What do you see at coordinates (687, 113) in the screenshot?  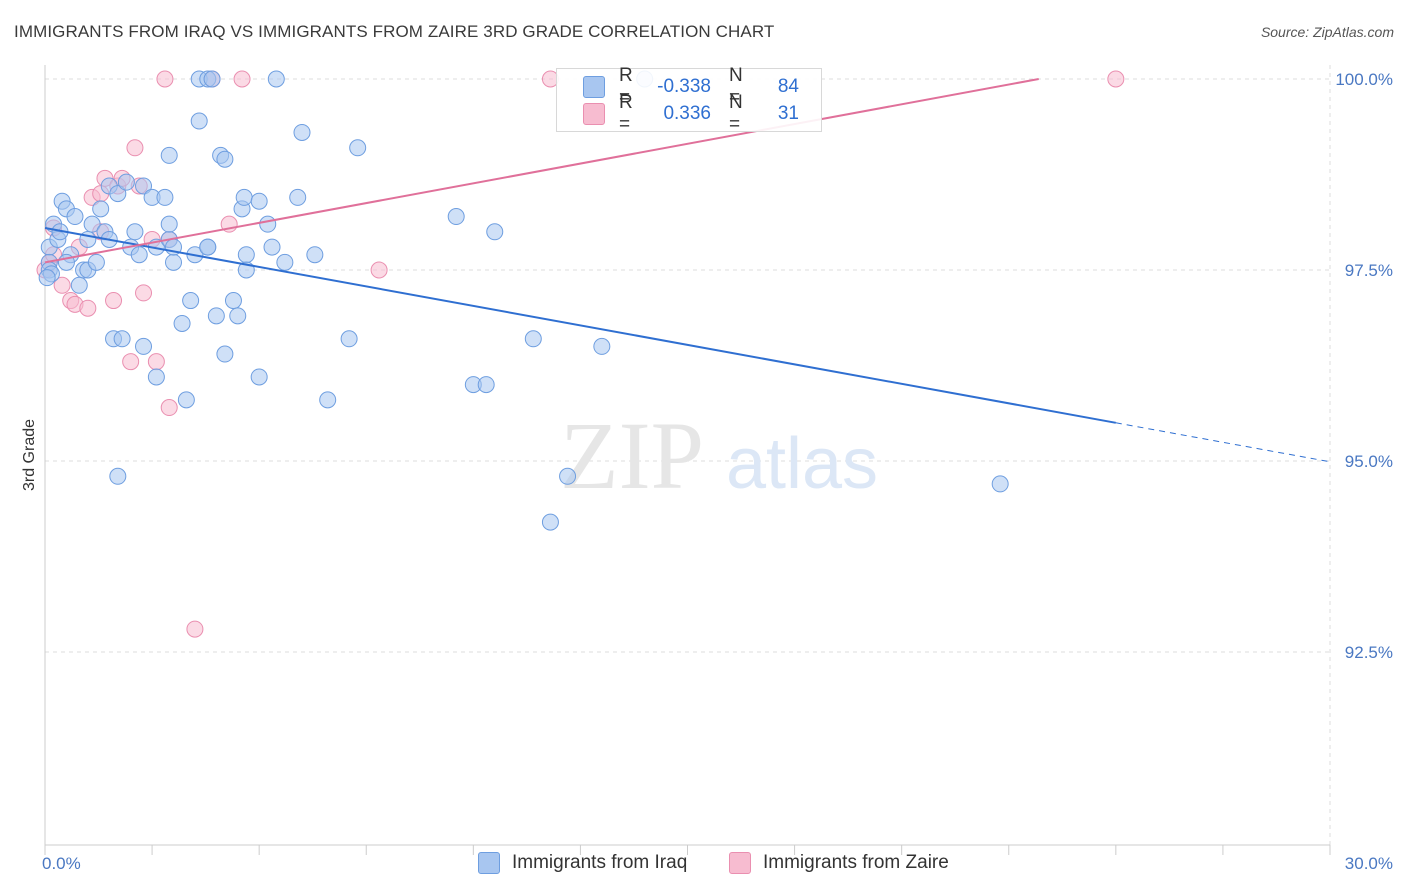 I see `legend-r-value: 0.336` at bounding box center [687, 113].